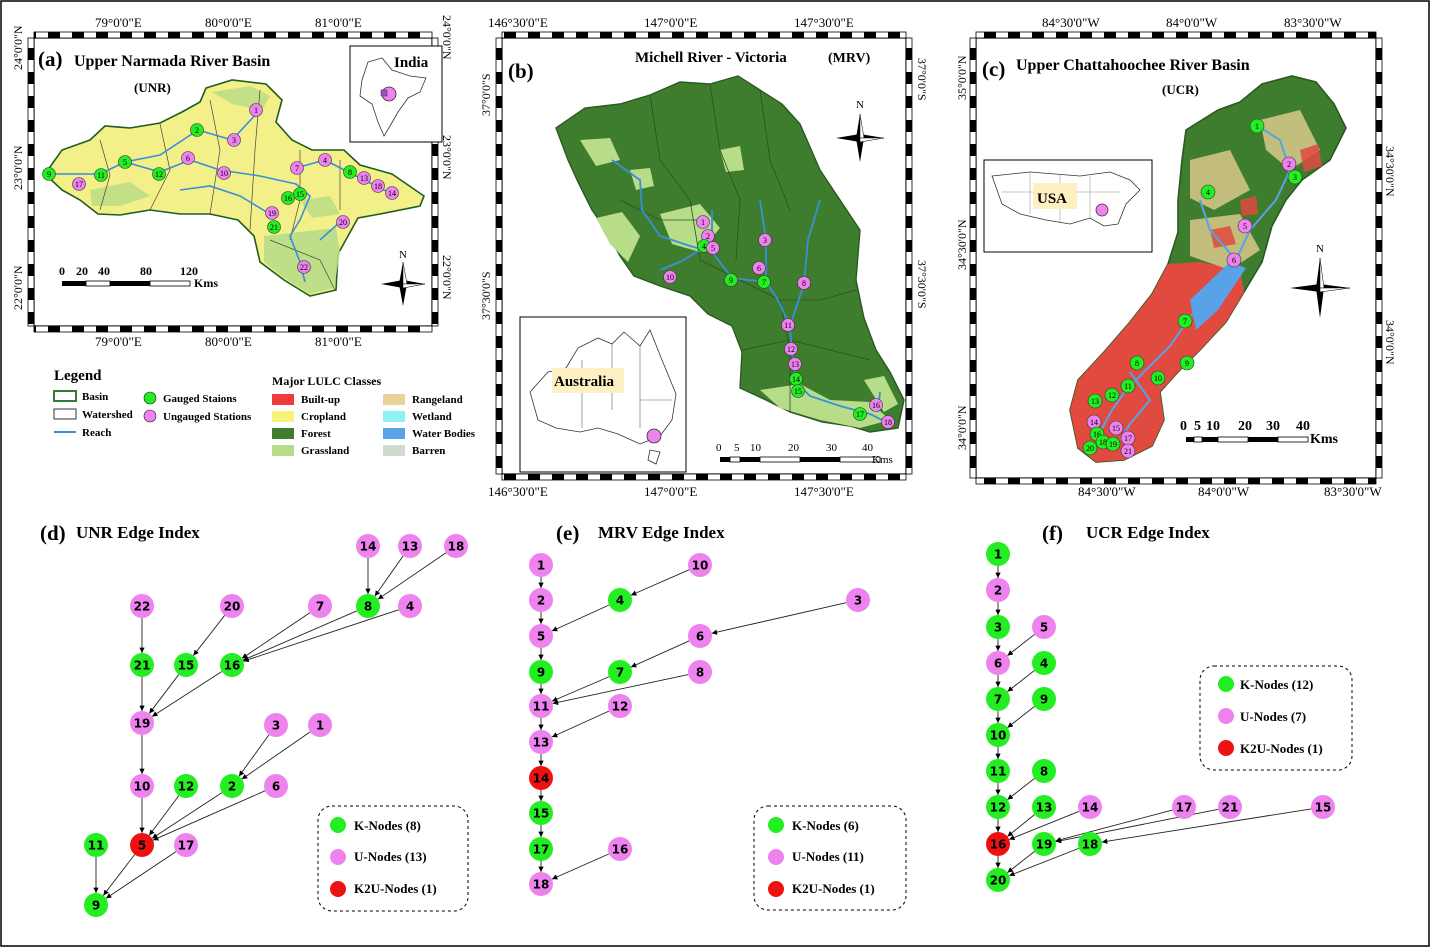  Describe the element at coordinates (403, 277) in the screenshot. I see `panel-a-north-arrow: N` at that location.